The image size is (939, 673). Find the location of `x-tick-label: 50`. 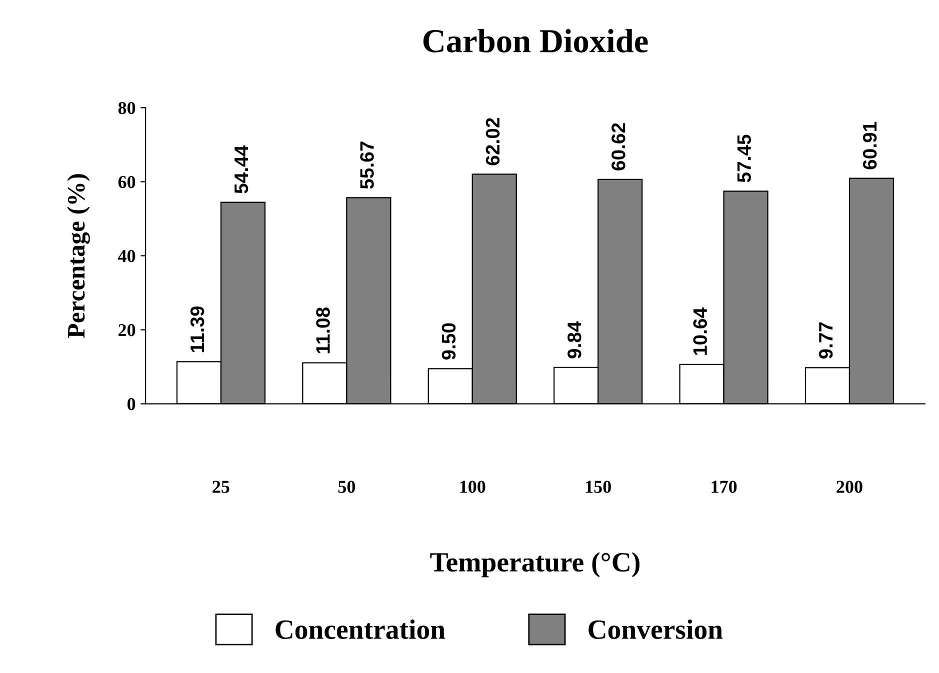

x-tick-label: 50 is located at coordinates (347, 486).